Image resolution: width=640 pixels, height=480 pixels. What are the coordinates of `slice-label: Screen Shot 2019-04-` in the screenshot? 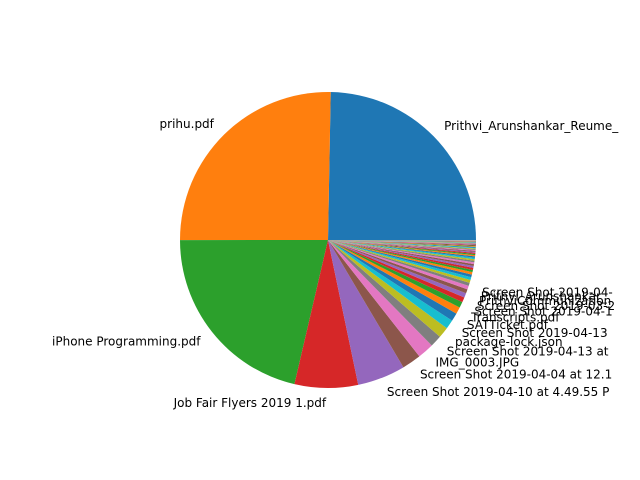 It's located at (547, 292).